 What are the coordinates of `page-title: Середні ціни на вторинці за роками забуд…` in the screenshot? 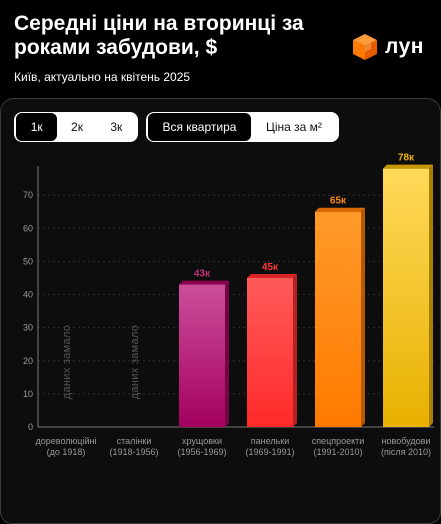 It's located at (159, 35).